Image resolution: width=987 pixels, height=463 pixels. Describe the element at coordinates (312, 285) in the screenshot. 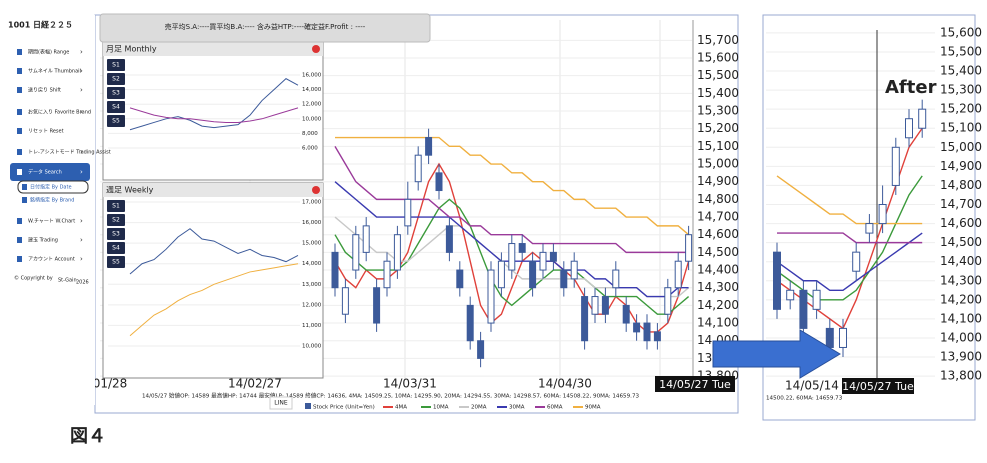

I see `y-tick-label: 13,000` at that location.